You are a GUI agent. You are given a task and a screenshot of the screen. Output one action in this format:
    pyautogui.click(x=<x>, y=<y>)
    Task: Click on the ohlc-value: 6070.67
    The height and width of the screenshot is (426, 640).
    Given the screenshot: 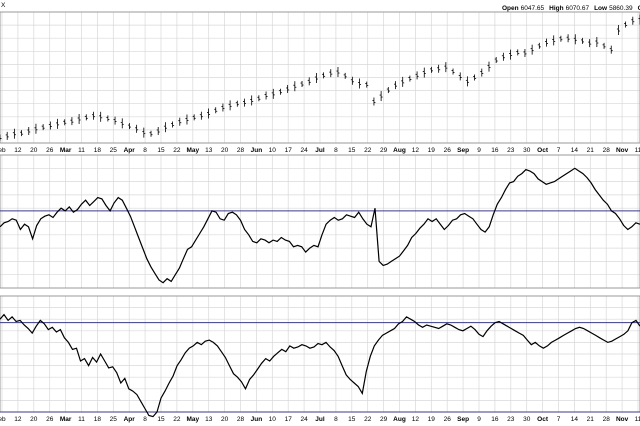 What is the action you would take?
    pyautogui.click(x=578, y=8)
    